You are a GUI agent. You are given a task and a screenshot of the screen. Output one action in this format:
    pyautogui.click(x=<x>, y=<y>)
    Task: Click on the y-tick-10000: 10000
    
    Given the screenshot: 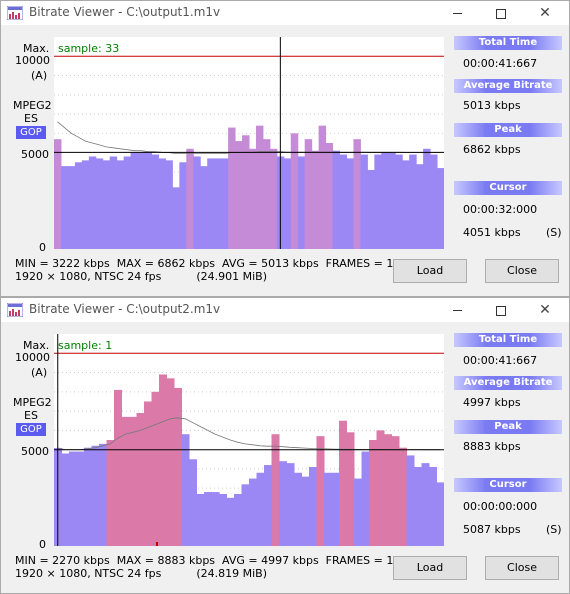 What is the action you would take?
    pyautogui.click(x=32, y=60)
    